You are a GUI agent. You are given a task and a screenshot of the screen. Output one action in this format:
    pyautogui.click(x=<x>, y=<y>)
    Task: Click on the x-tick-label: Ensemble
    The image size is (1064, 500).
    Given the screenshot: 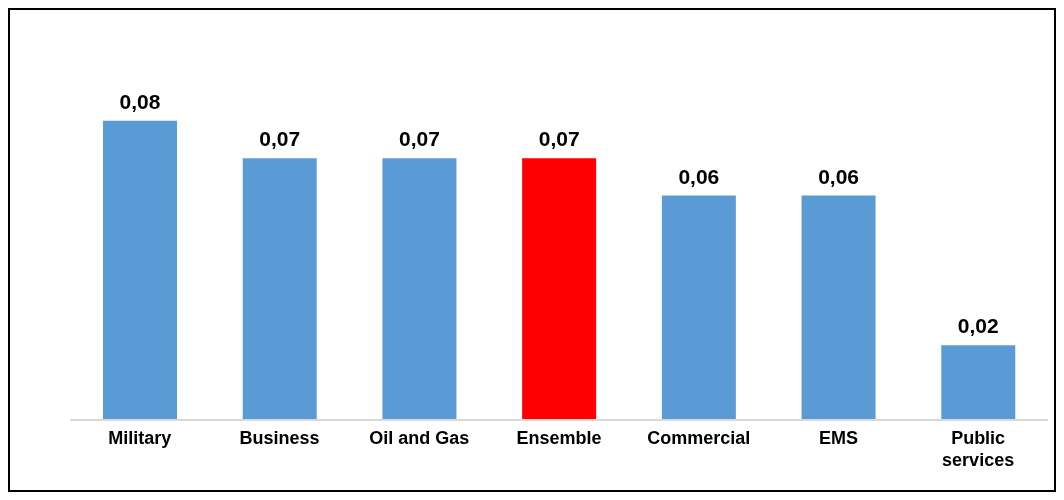 What is the action you would take?
    pyautogui.click(x=559, y=438)
    